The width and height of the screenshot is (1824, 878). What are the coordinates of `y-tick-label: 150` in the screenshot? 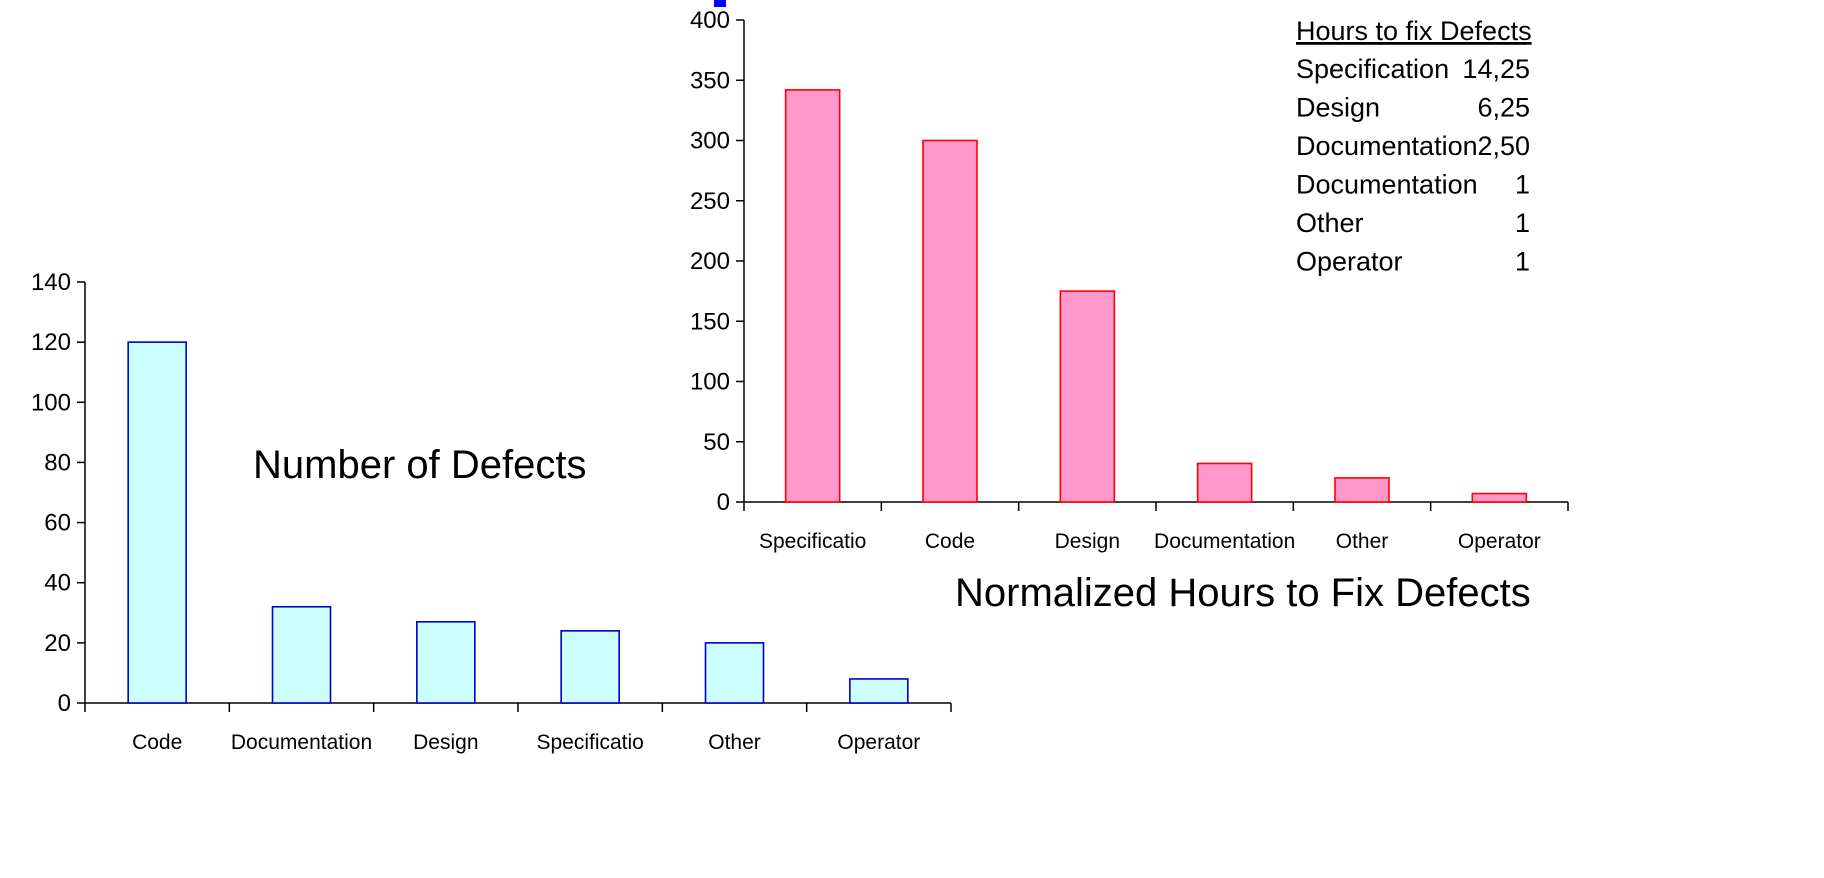 It's located at (710, 321).